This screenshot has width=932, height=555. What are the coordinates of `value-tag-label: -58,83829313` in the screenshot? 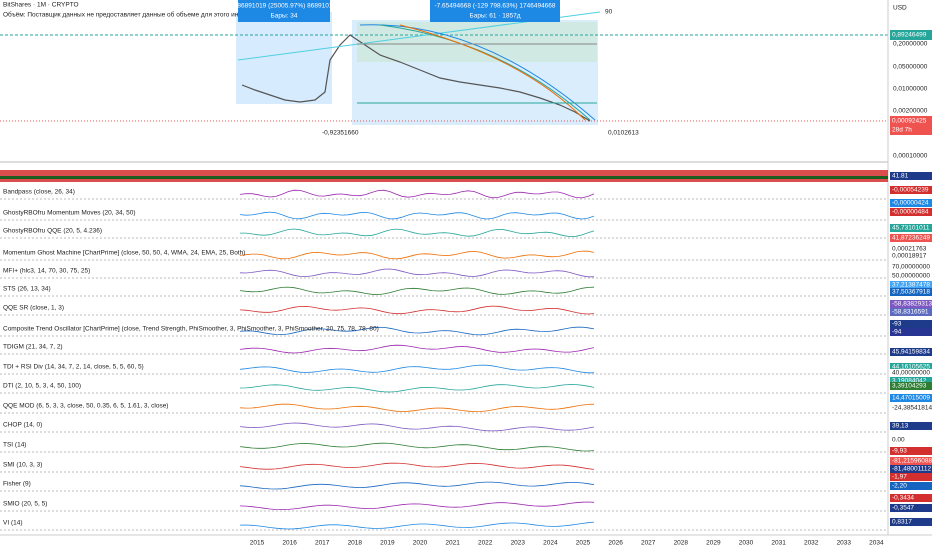 It's located at (912, 304).